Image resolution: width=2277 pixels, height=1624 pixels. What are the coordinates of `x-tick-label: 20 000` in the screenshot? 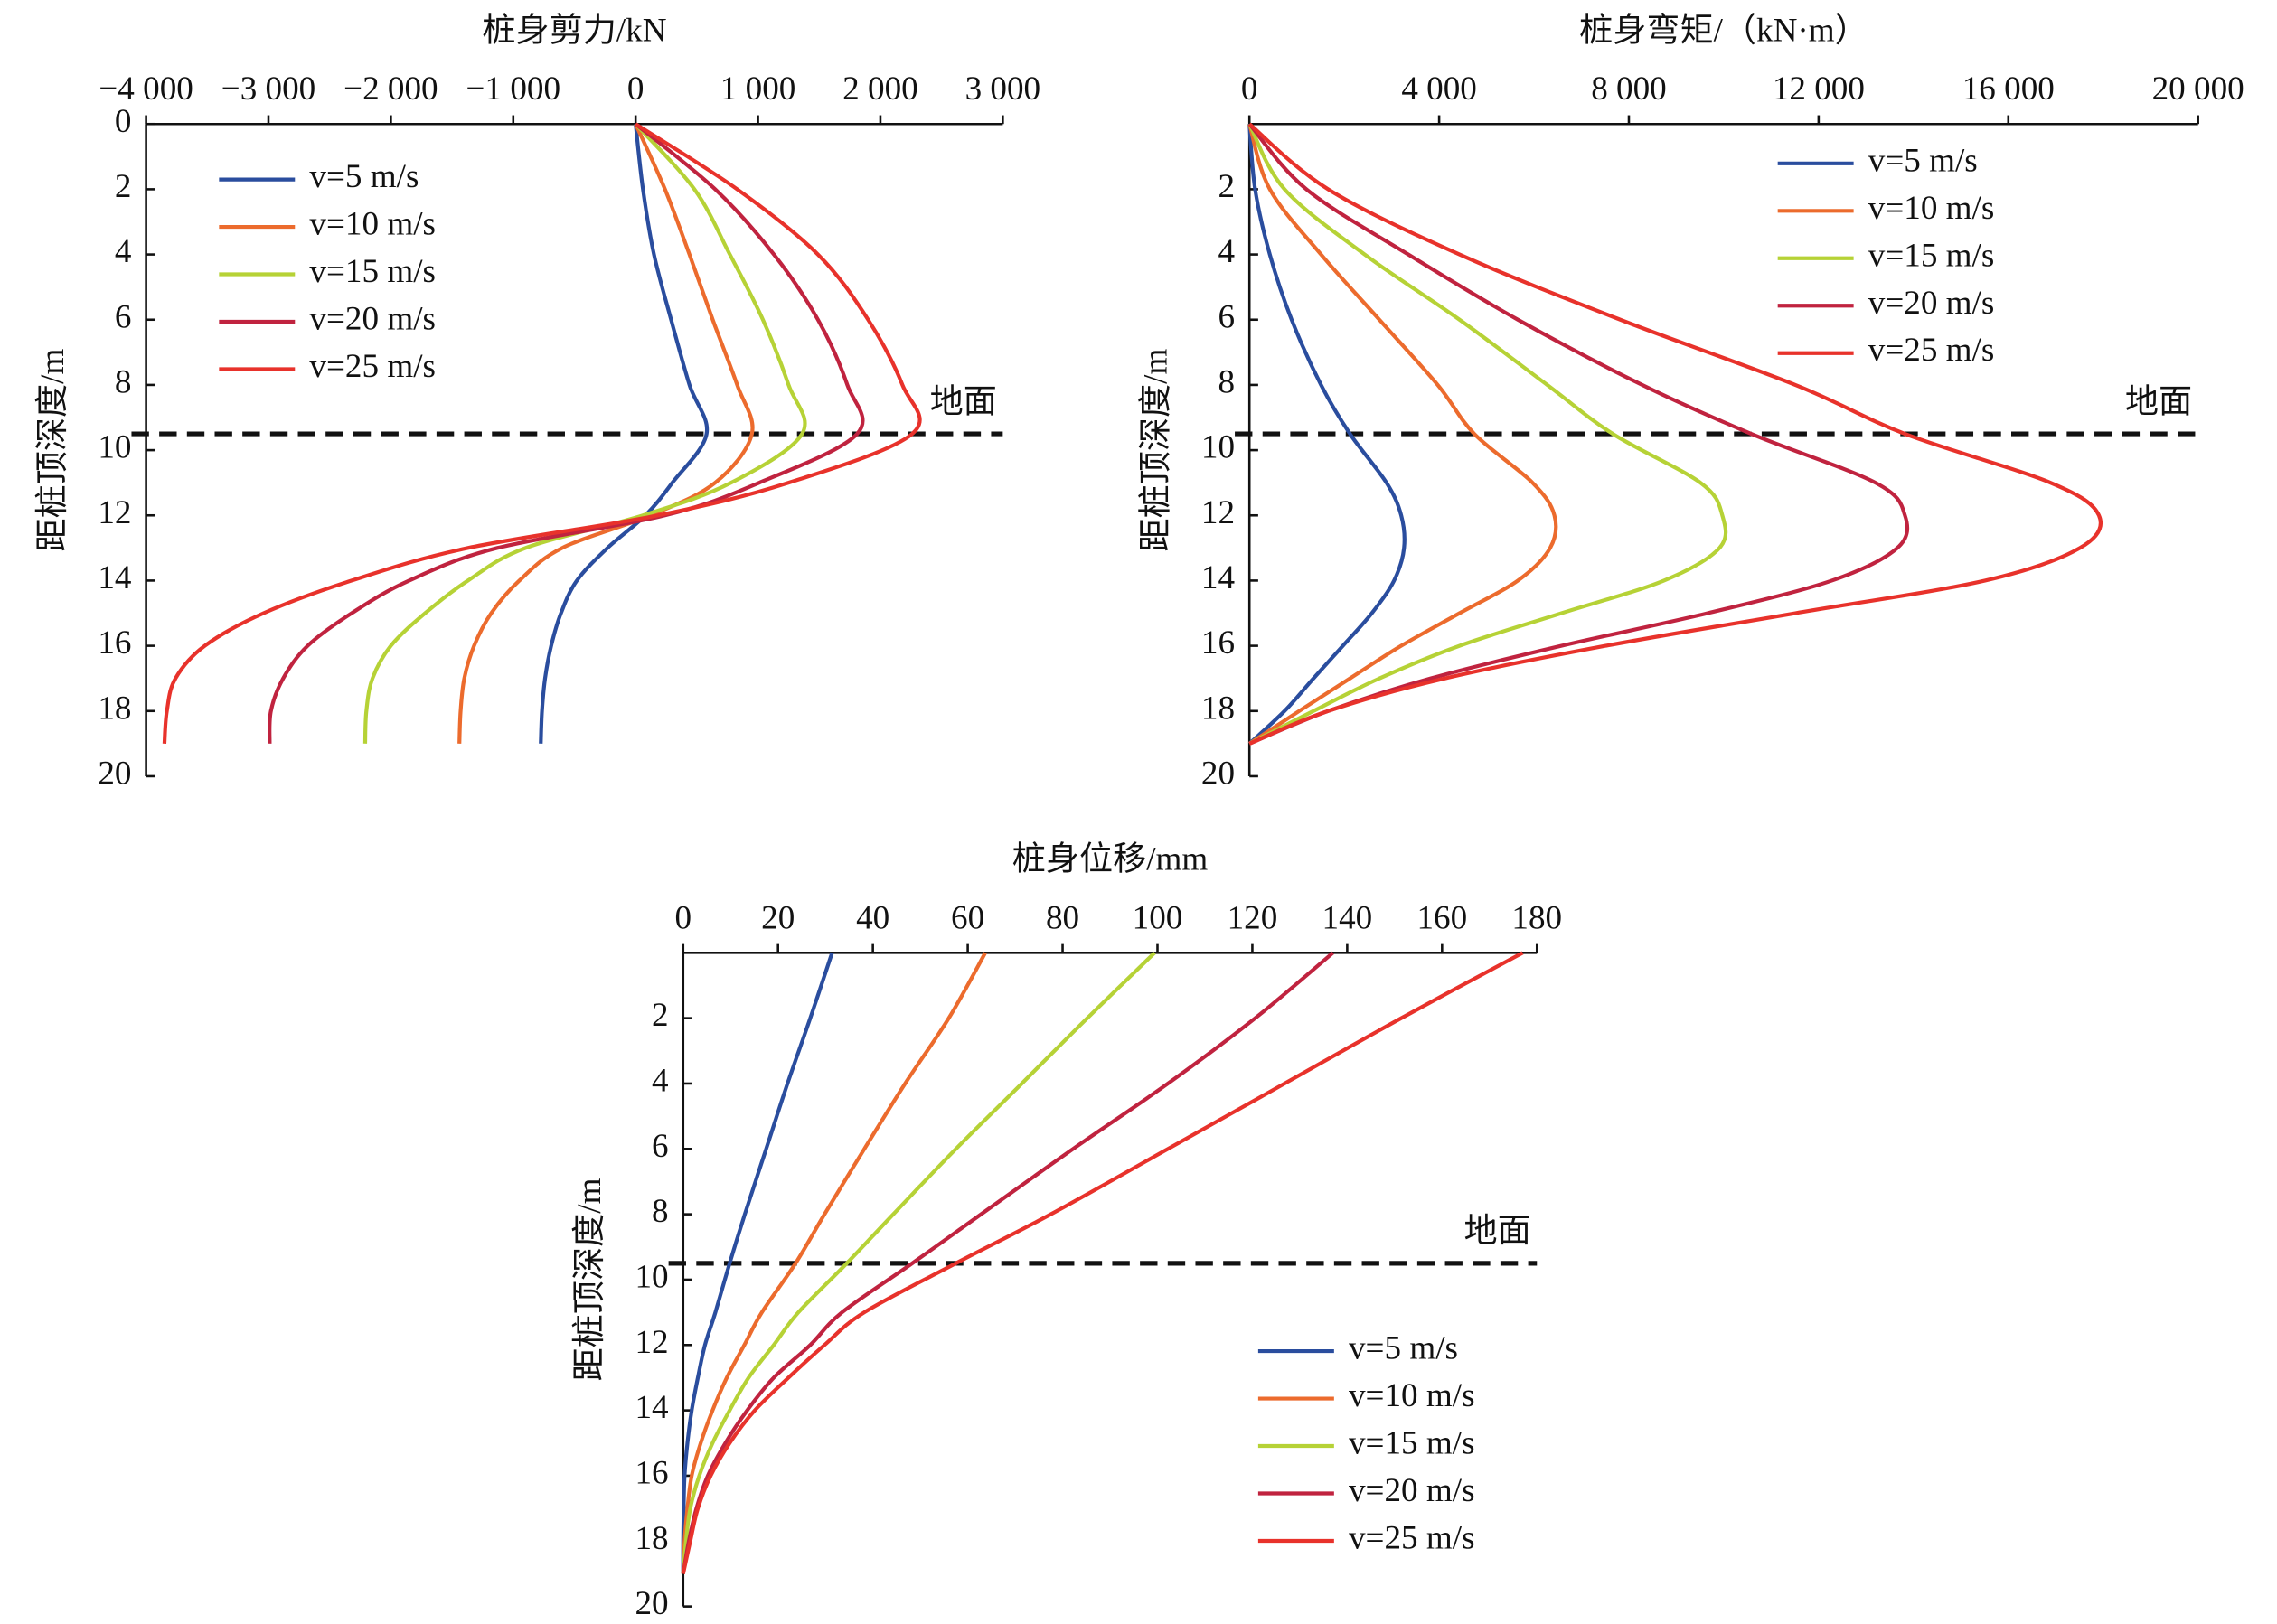 It's located at (2198, 89).